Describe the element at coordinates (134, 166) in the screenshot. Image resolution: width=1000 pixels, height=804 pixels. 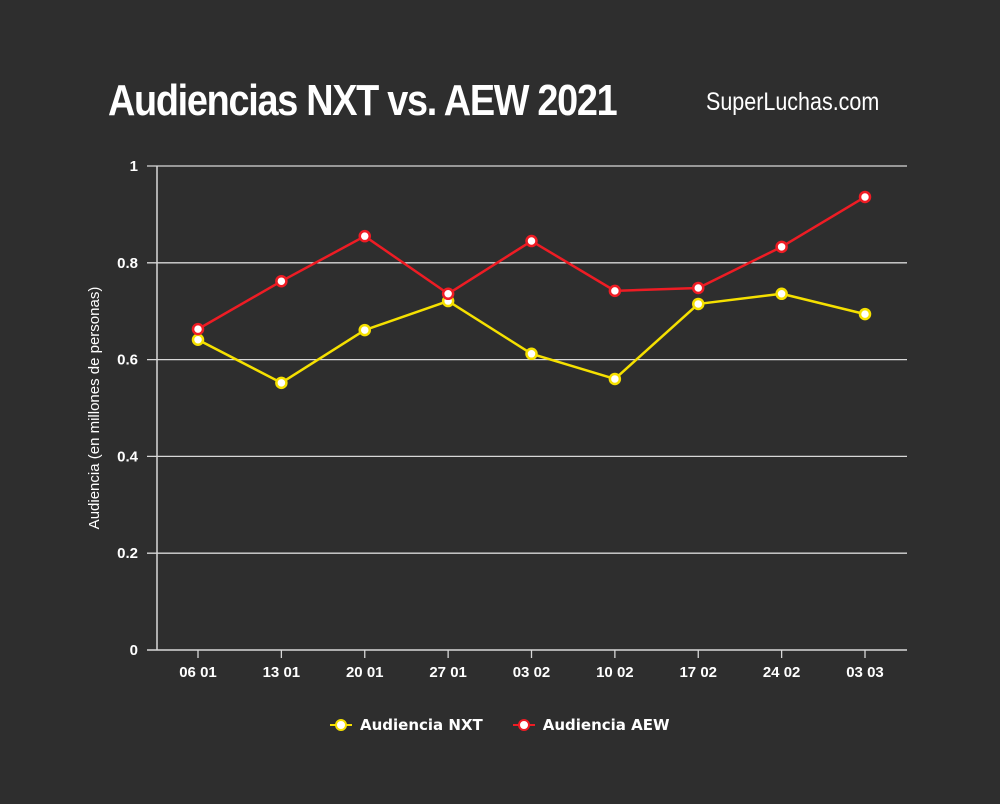
I see `y-tick-label: 1` at that location.